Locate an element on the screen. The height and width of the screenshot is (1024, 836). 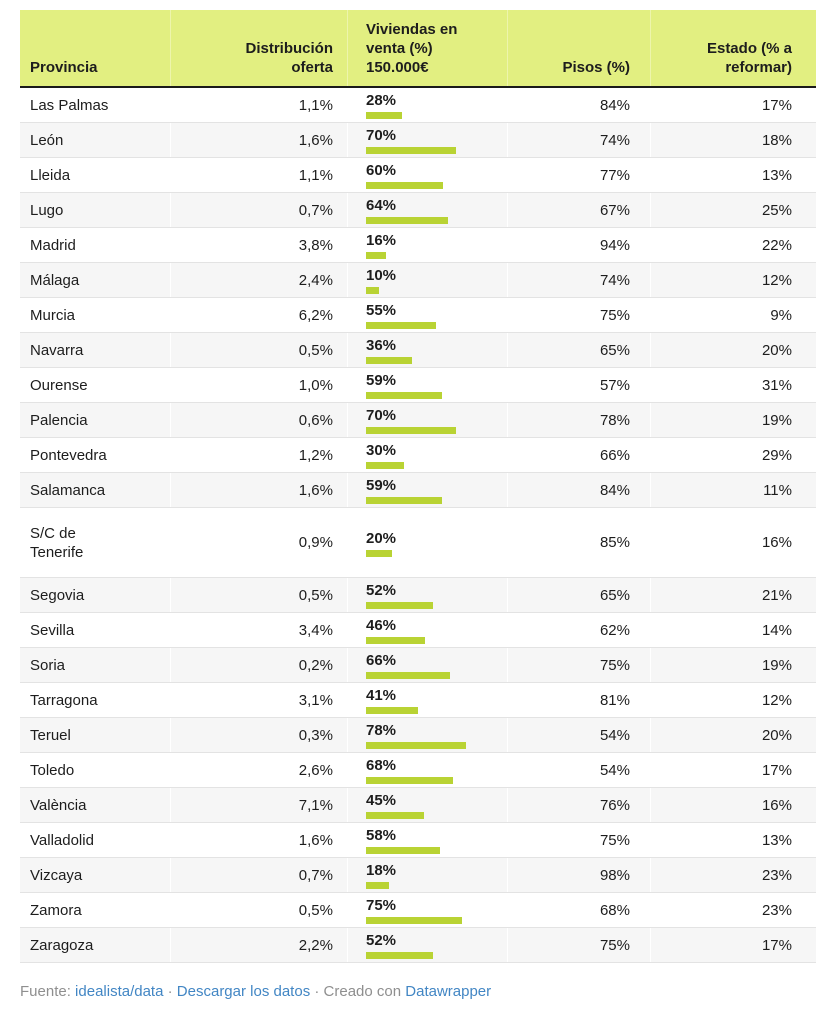
cell-distribucion: 0,6% is located at coordinates (258, 420).